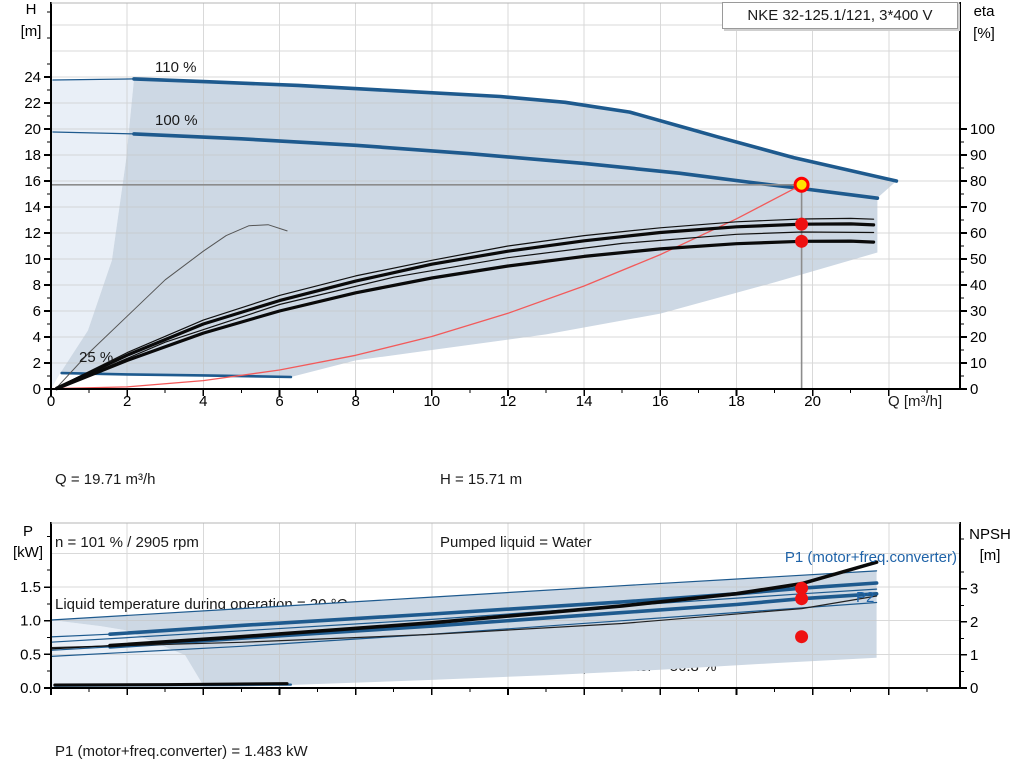  Describe the element at coordinates (978, 233) in the screenshot. I see `svg-text: 60` at that location.